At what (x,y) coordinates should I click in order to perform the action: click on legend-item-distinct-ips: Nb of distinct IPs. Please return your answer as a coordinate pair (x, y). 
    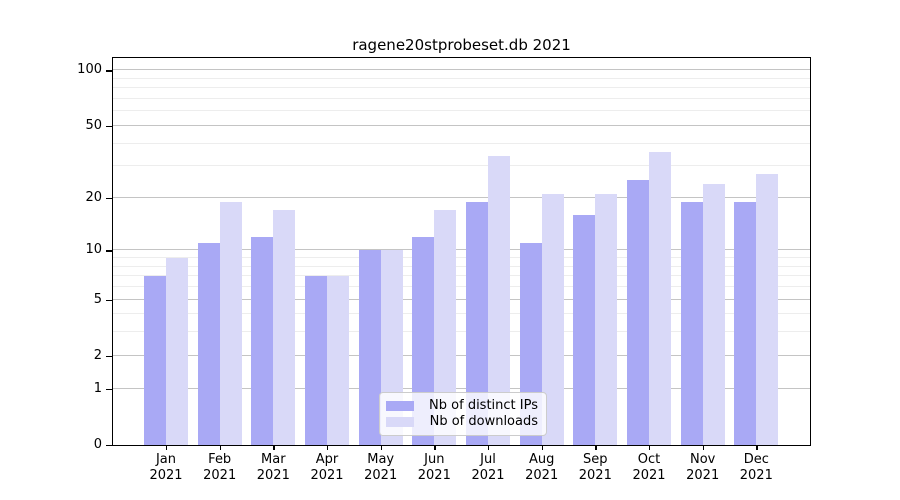
    Looking at the image, I should click on (462, 406).